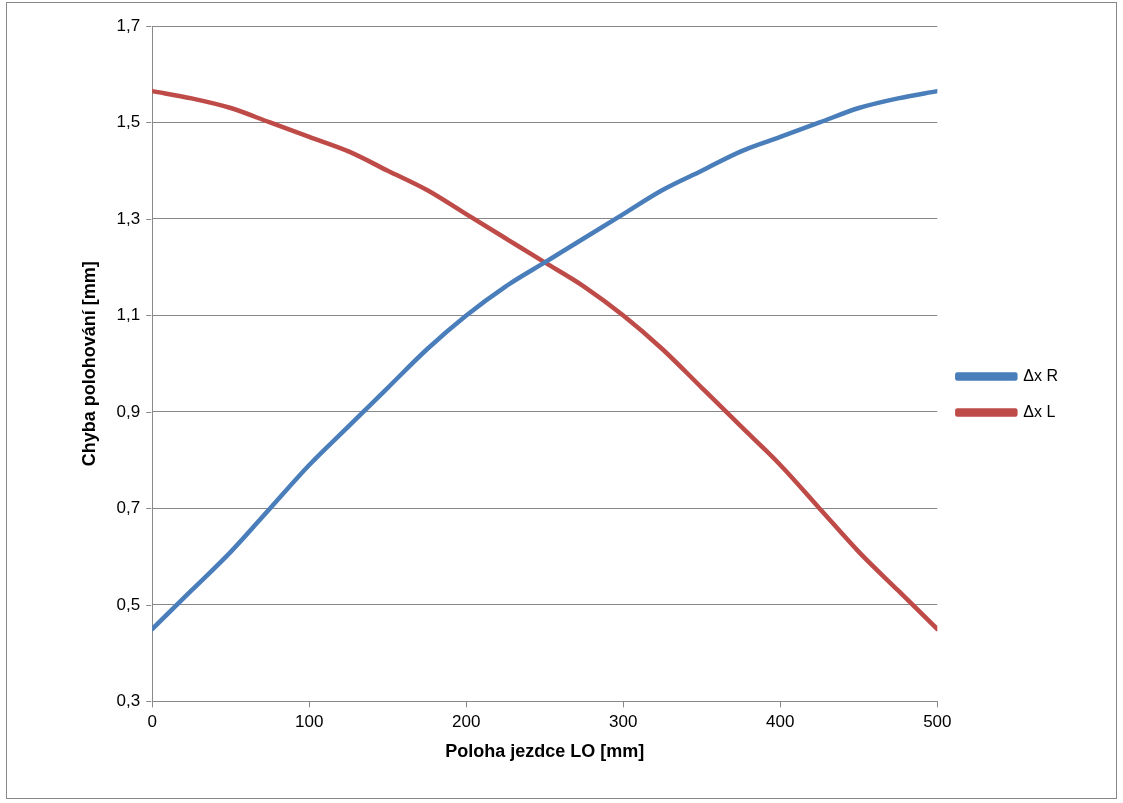  Describe the element at coordinates (309, 721) in the screenshot. I see `x-tick-label: 100` at that location.